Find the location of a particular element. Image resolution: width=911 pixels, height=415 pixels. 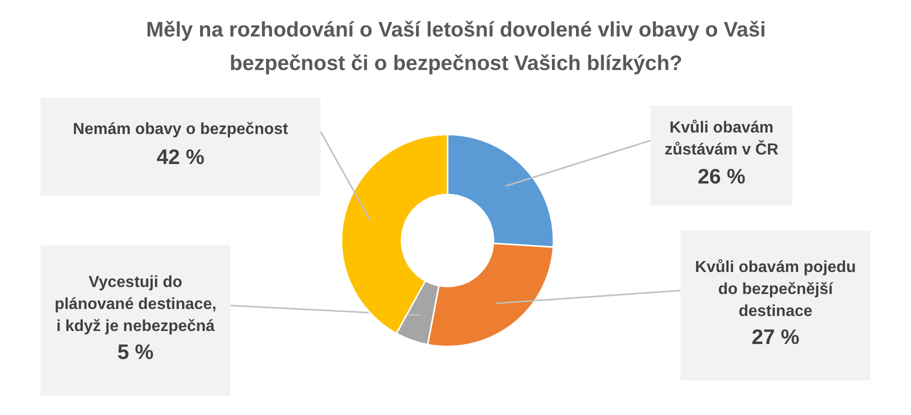

data-label: 42 % is located at coordinates (180, 157).